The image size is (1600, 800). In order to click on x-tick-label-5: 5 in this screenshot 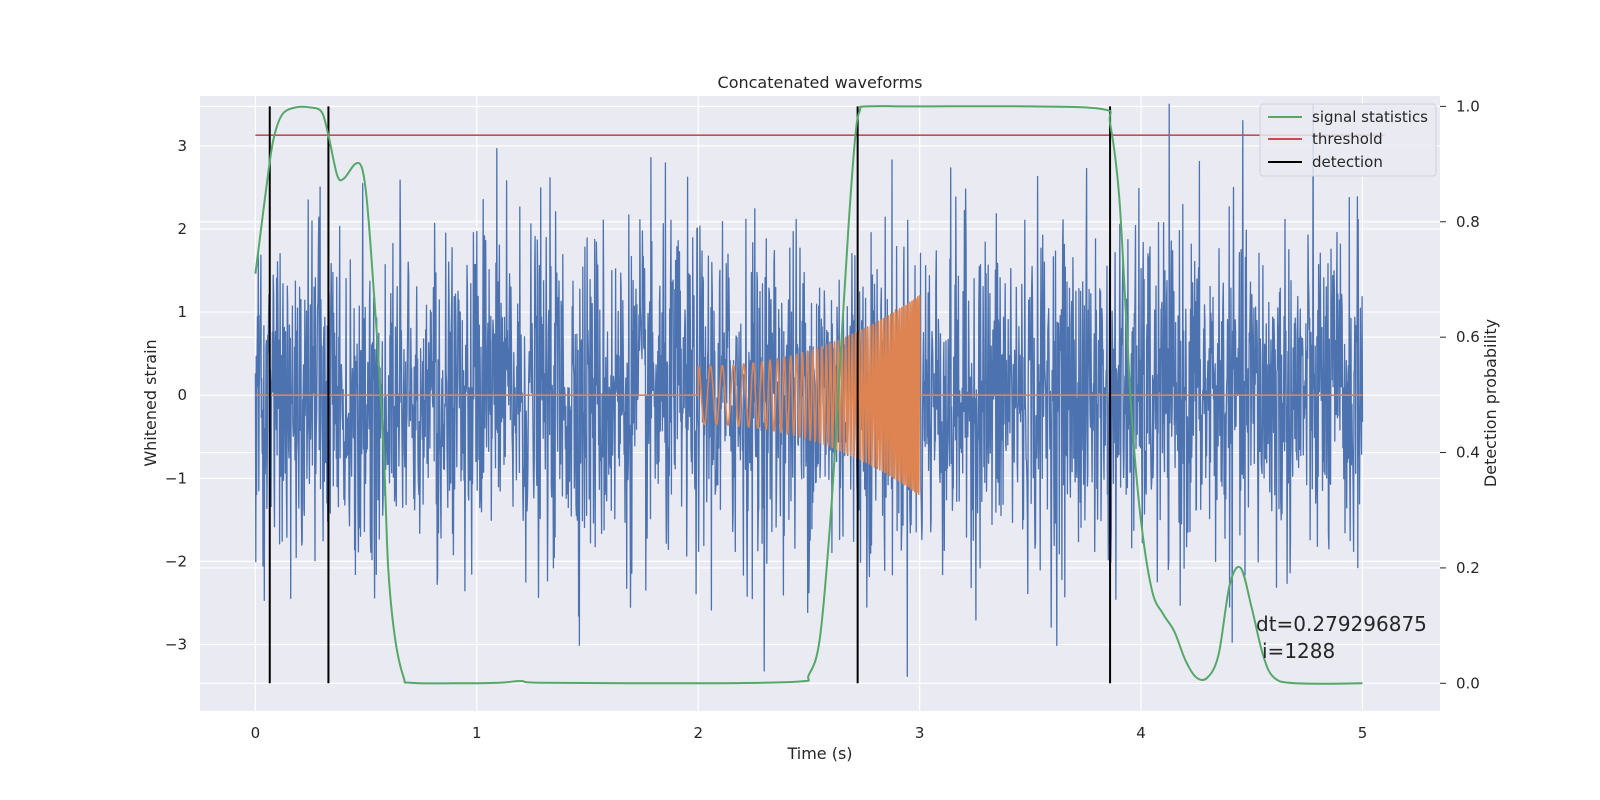, I will do `click(1363, 733)`.